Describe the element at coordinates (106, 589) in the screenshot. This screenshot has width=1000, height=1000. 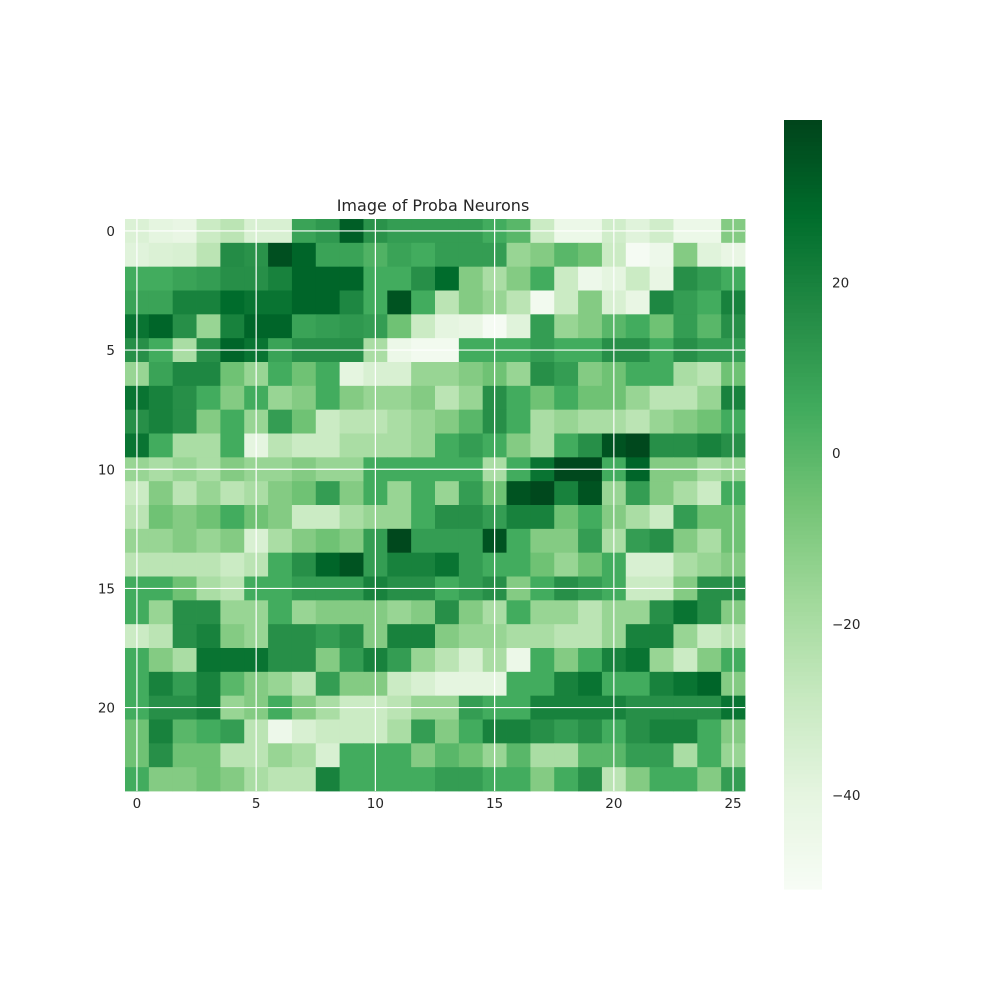
I see `y-tick-label: 15` at that location.